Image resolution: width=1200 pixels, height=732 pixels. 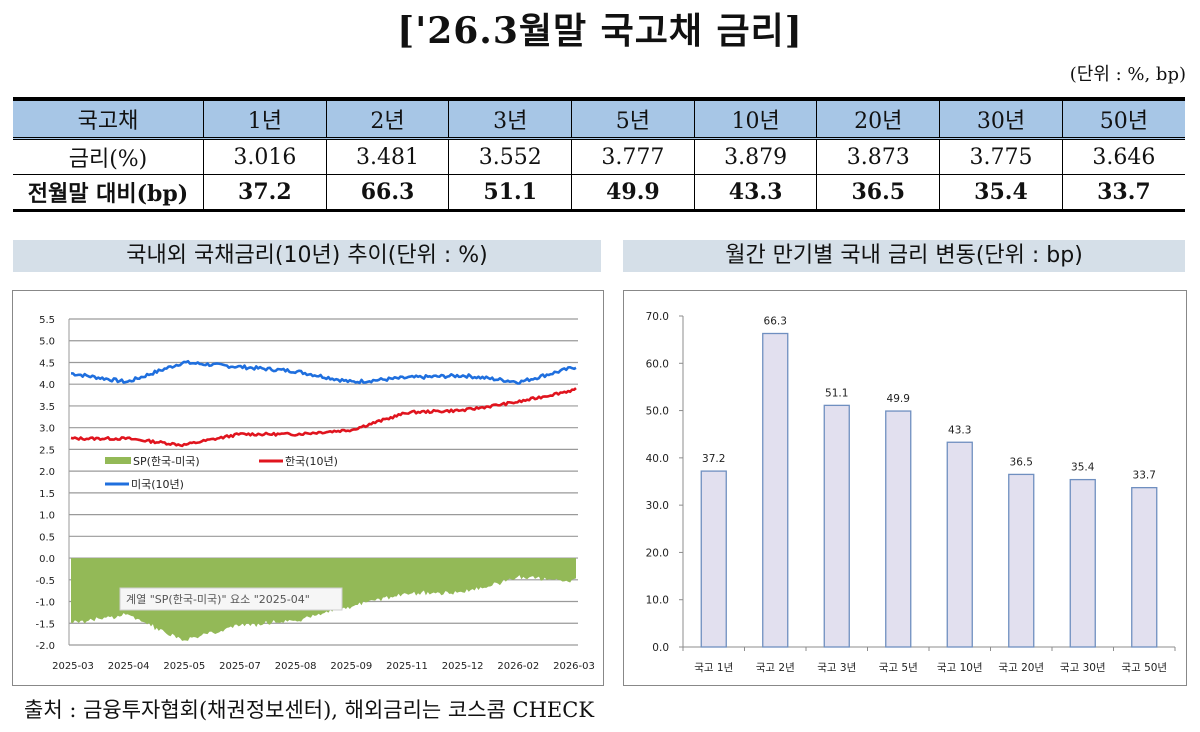 I want to click on x-tick-label: 2025-12, so click(x=463, y=666).